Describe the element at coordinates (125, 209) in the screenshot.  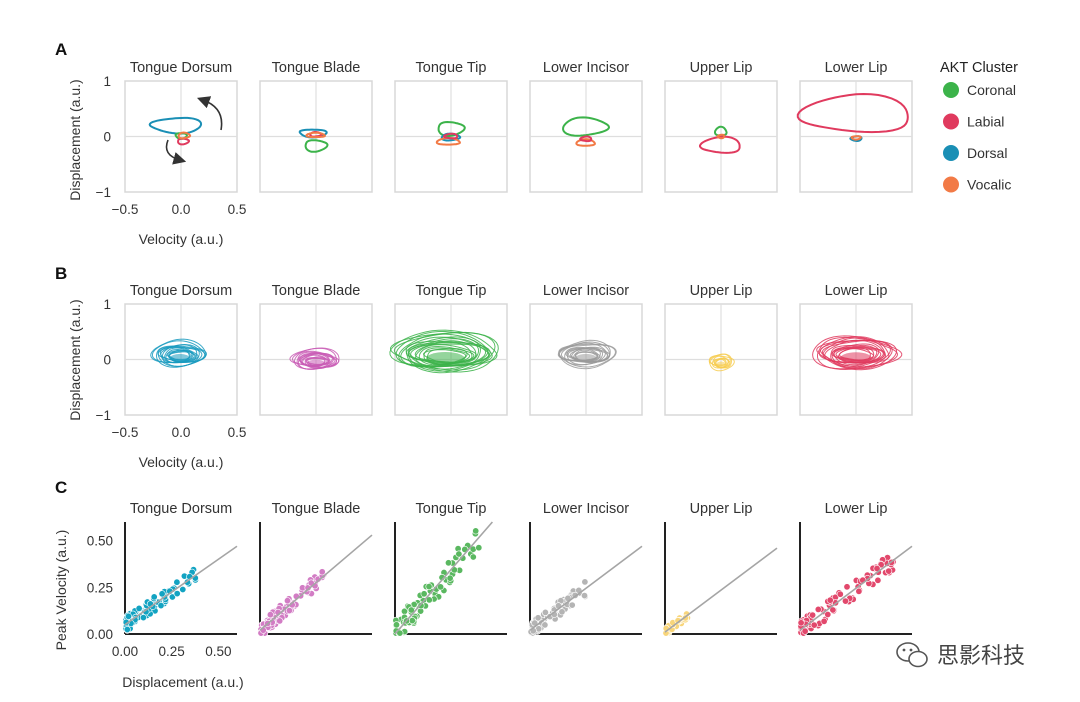
I see `row-a-xtick-0: −0.5` at that location.